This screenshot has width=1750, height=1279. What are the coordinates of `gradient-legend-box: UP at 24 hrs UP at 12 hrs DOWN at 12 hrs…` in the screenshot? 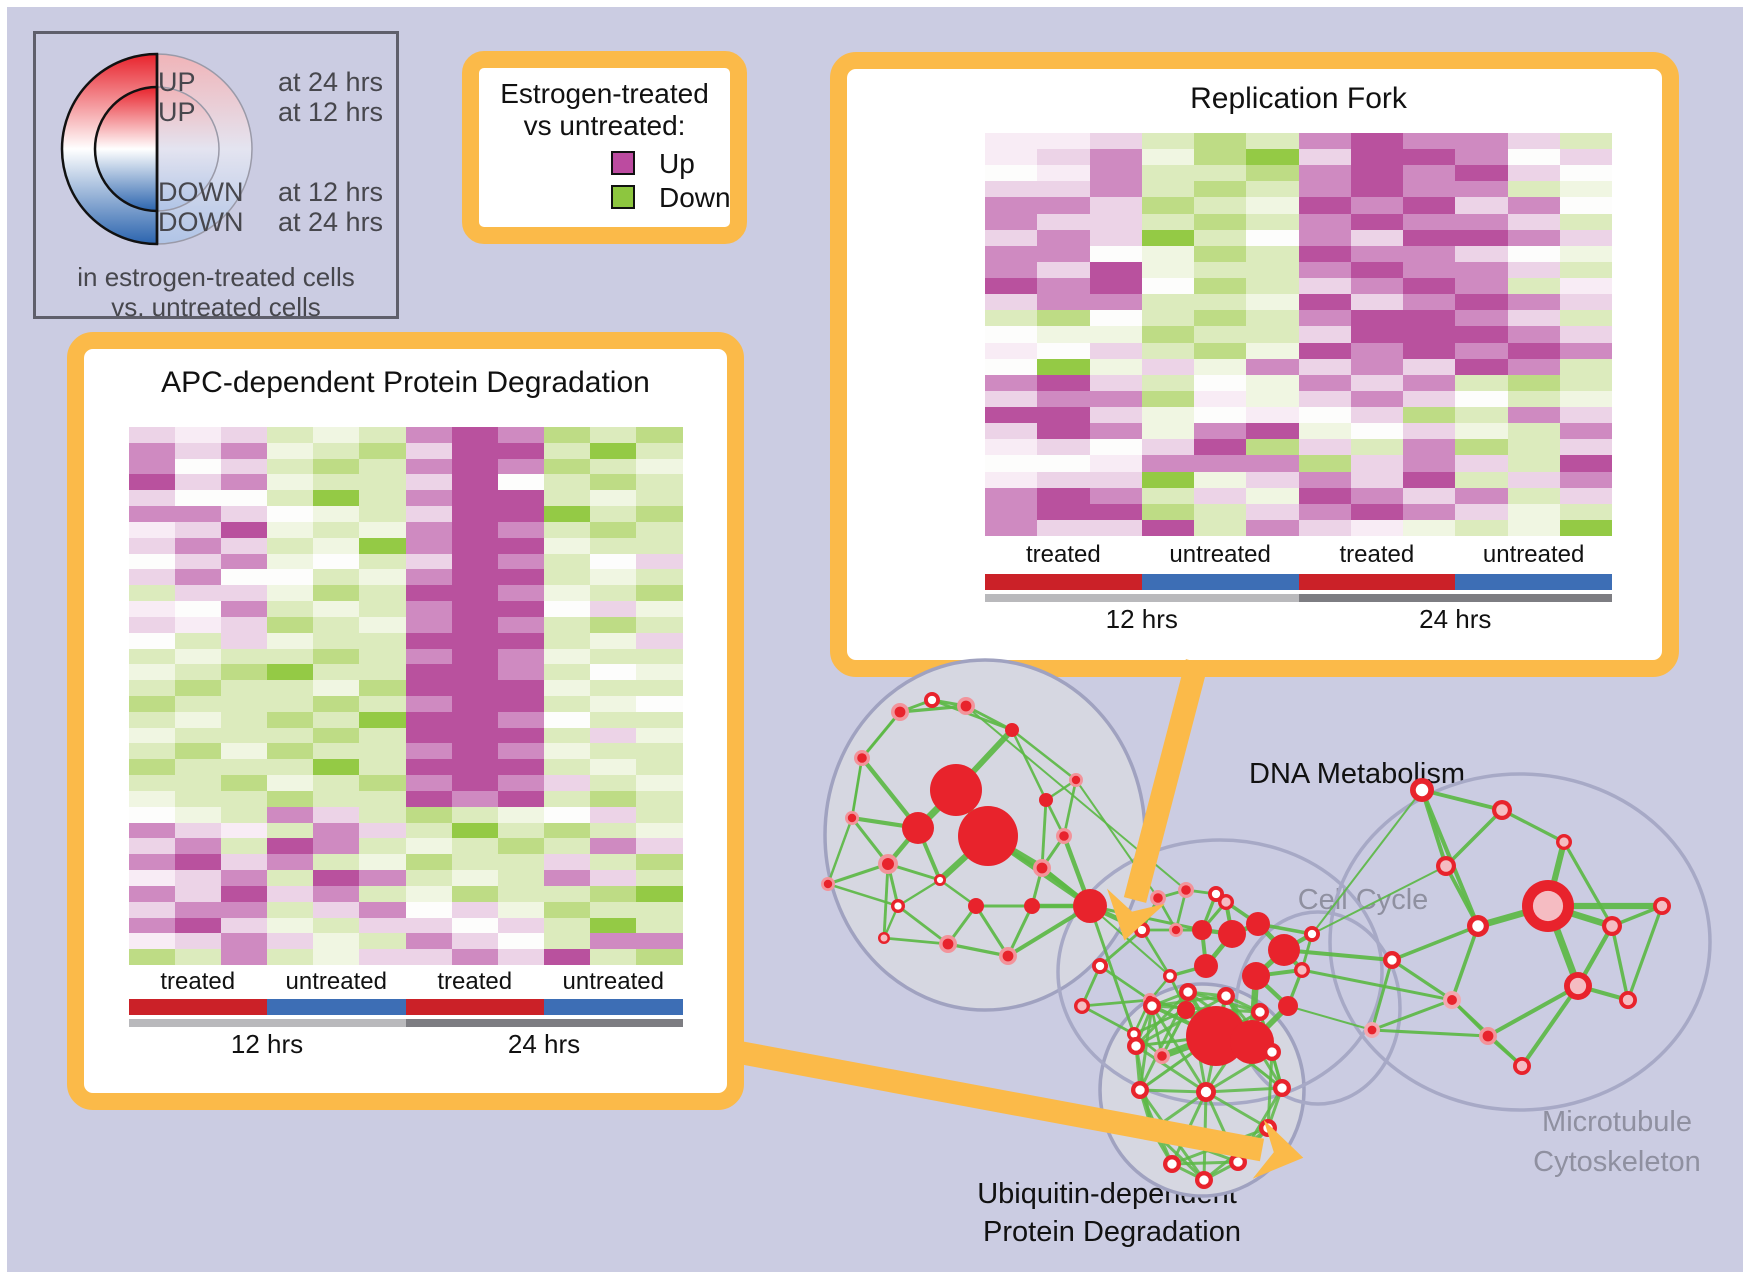 It's located at (216, 176).